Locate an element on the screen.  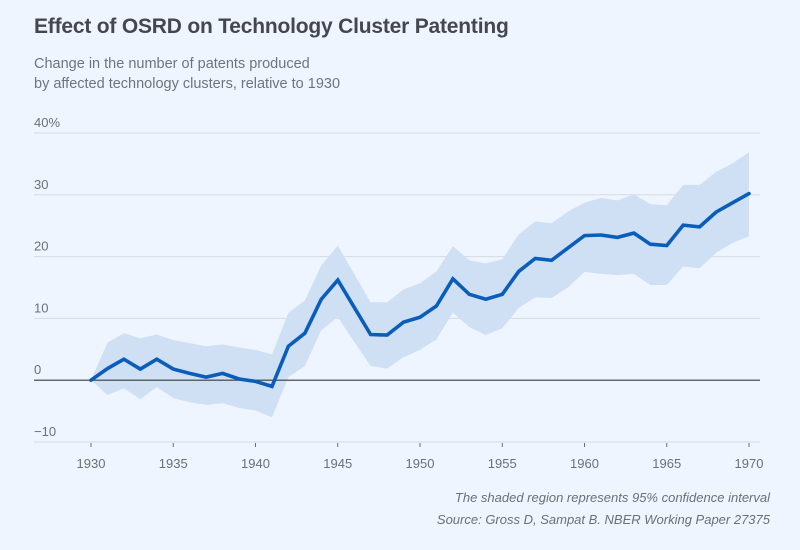
y-tick-label: 20 is located at coordinates (41, 246).